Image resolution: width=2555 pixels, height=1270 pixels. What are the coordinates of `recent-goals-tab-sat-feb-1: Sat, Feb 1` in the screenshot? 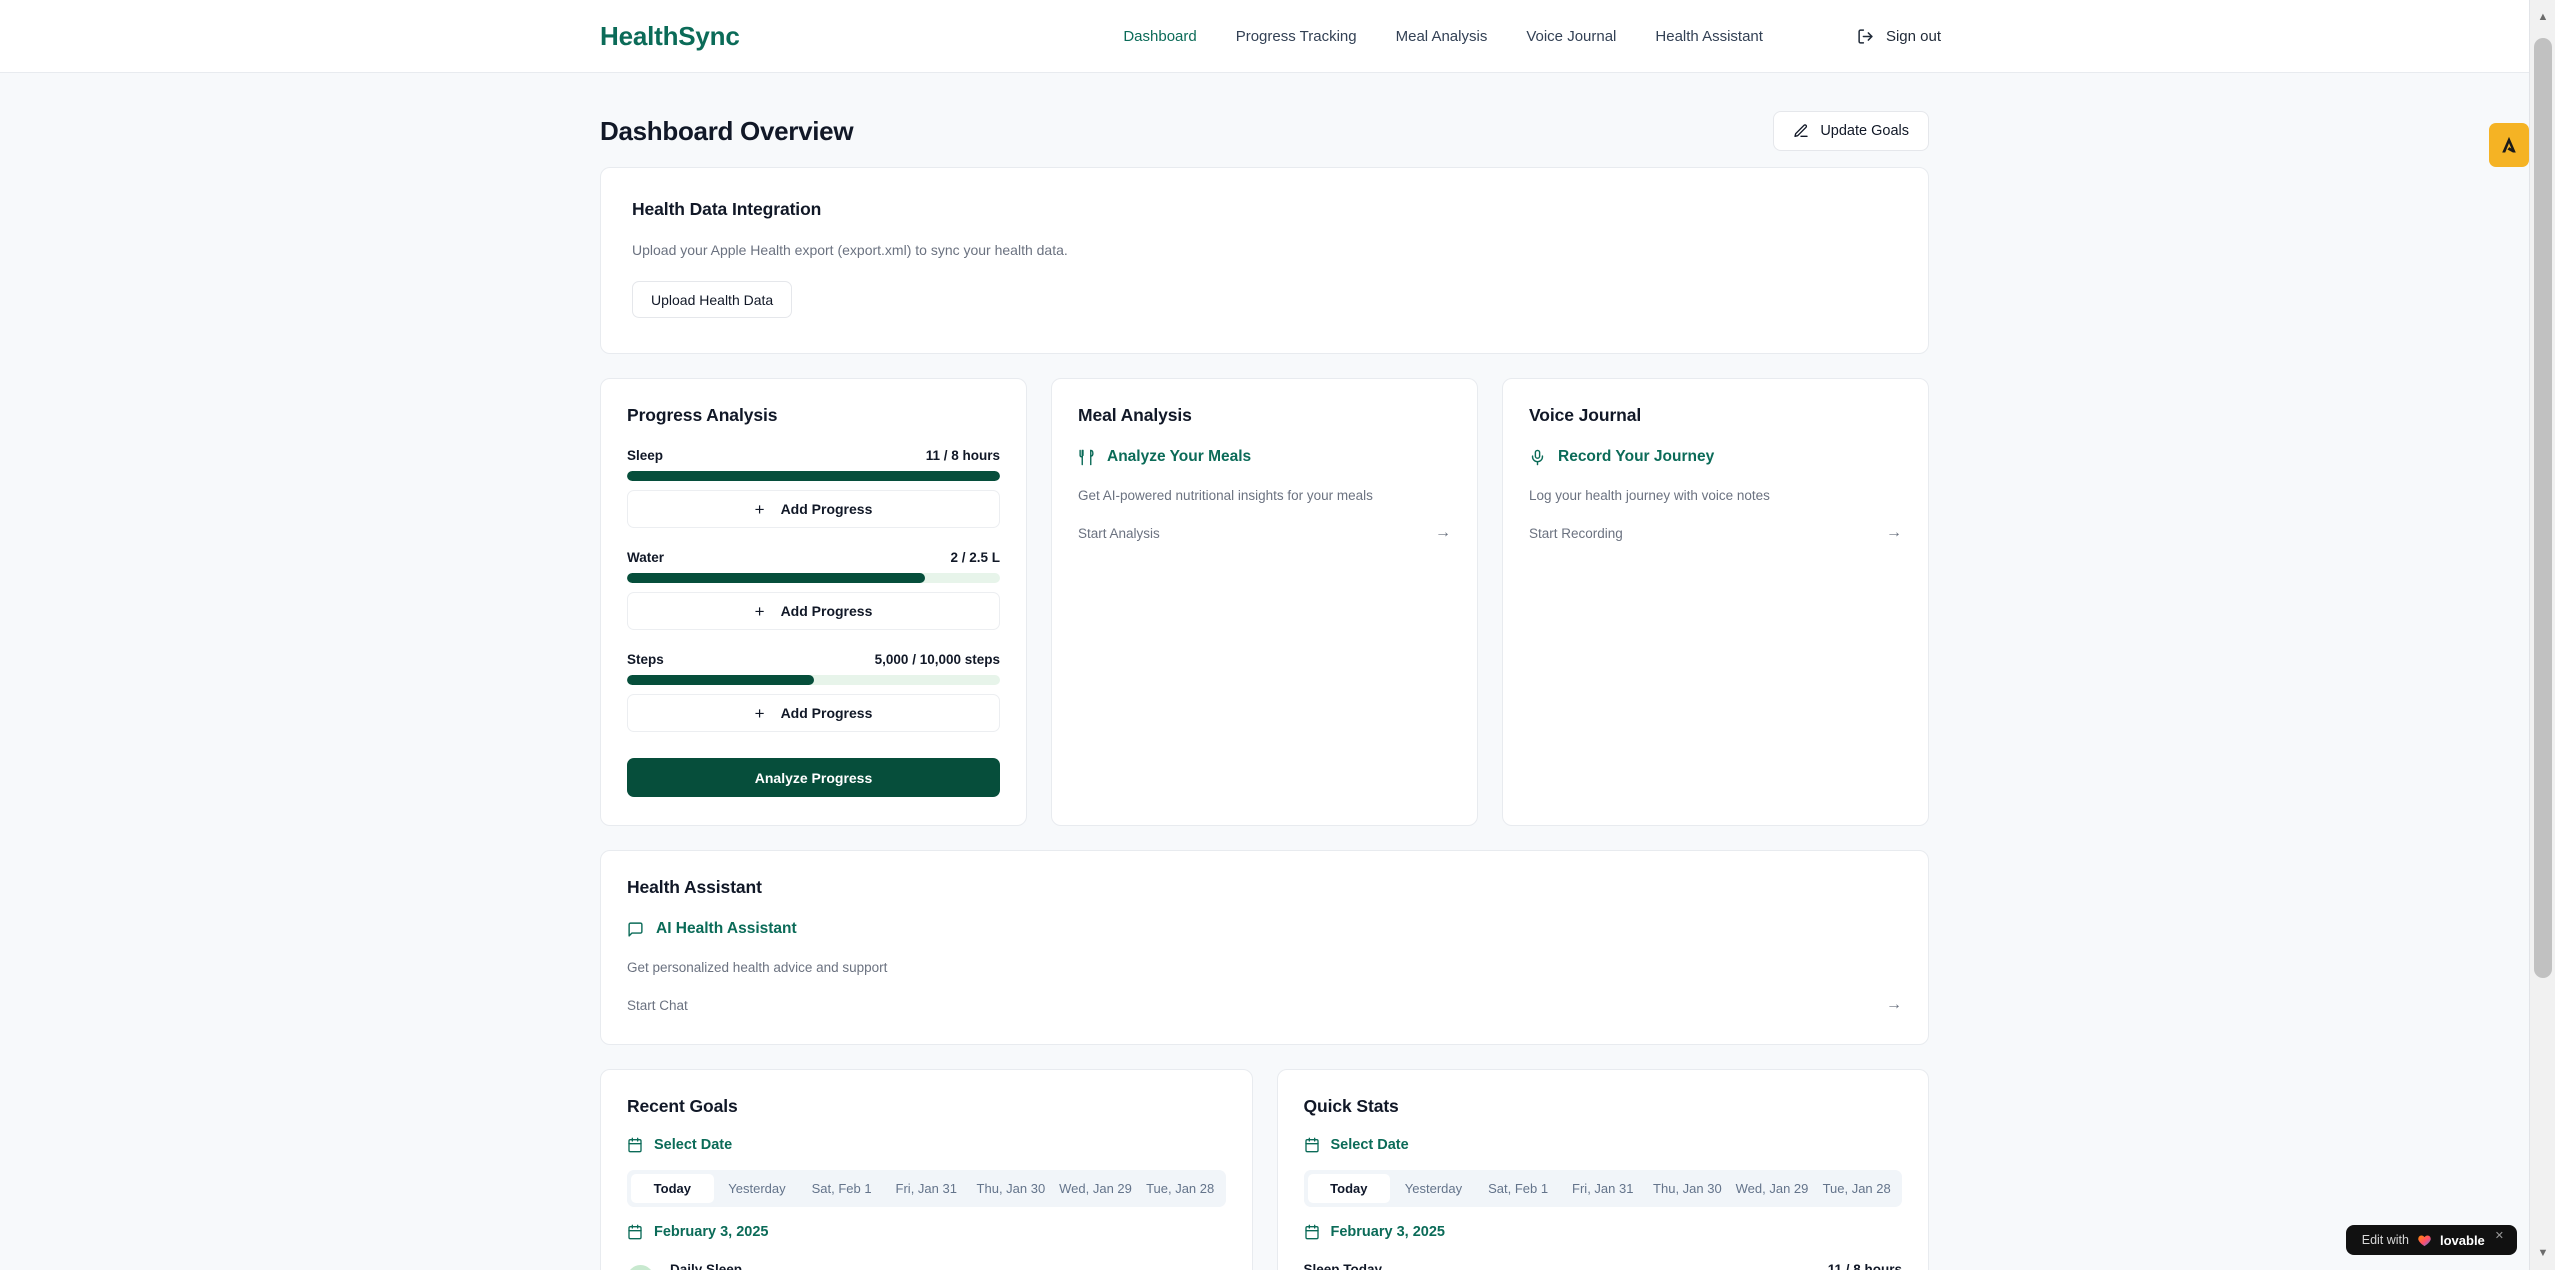 It's located at (841, 1188).